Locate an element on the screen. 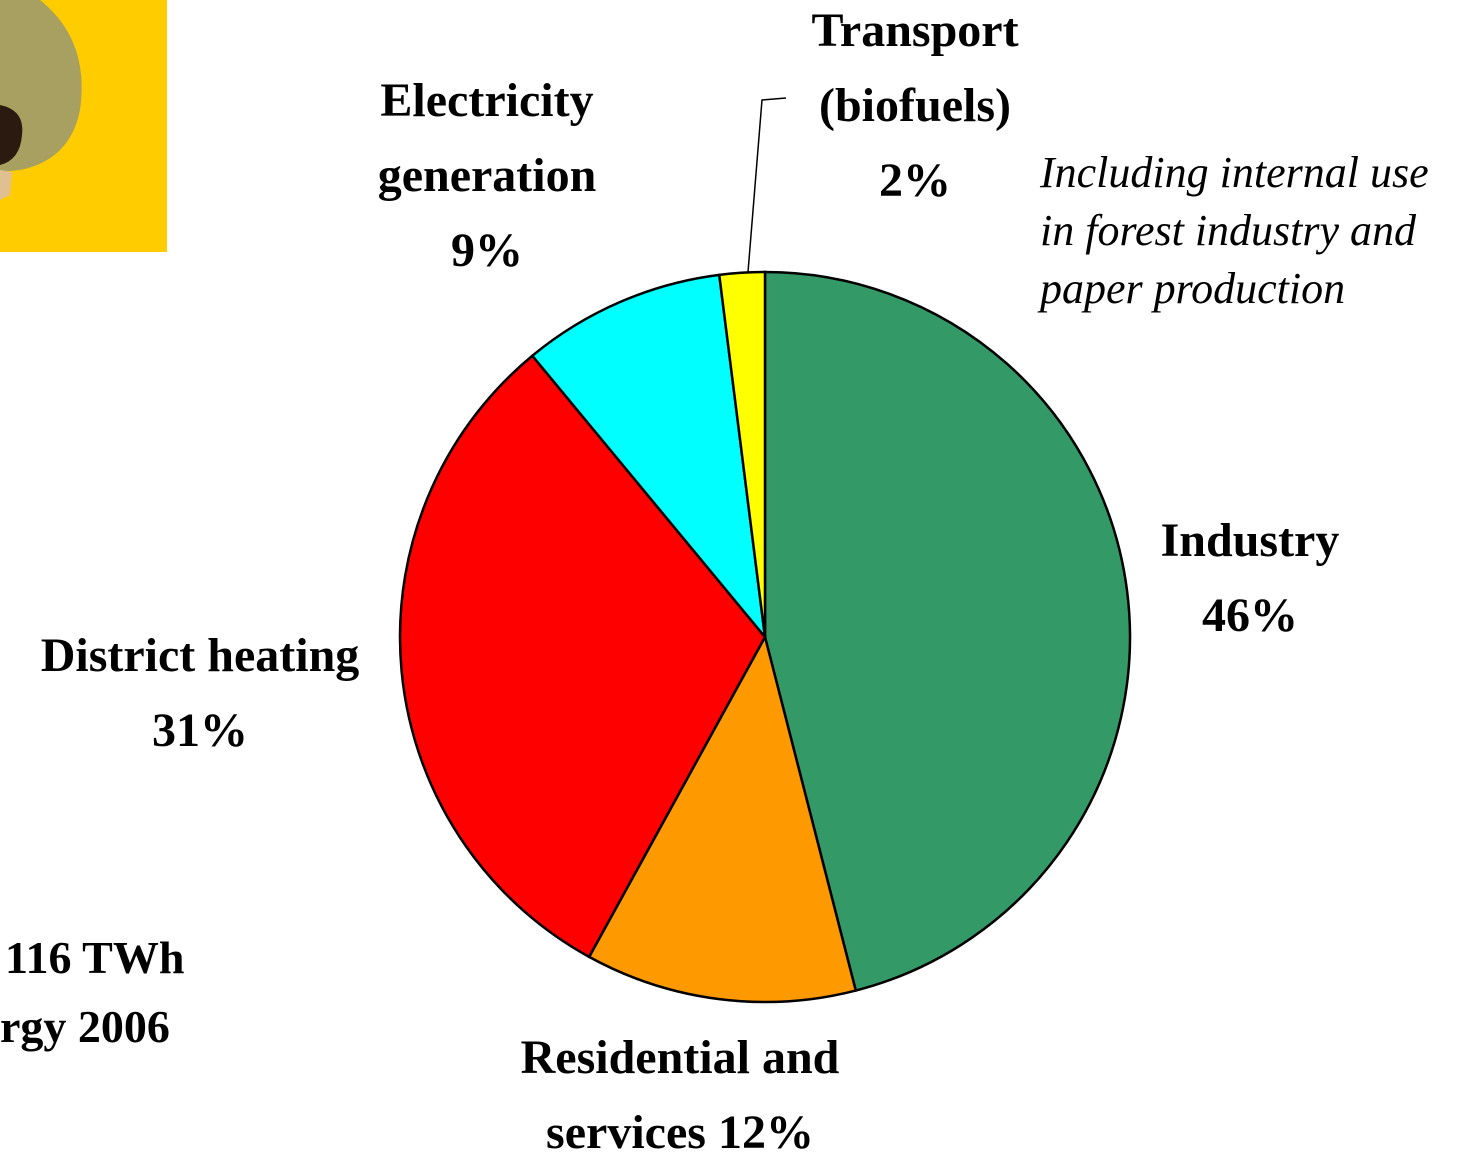 The width and height of the screenshot is (1481, 1155). value-label: 46% is located at coordinates (1250, 615).